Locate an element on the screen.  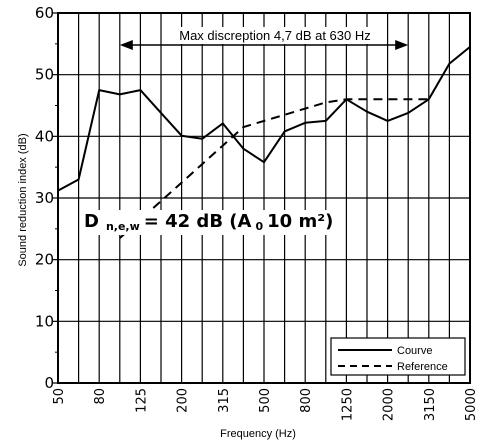
x-tick-label: 50 is located at coordinates (59, 396).